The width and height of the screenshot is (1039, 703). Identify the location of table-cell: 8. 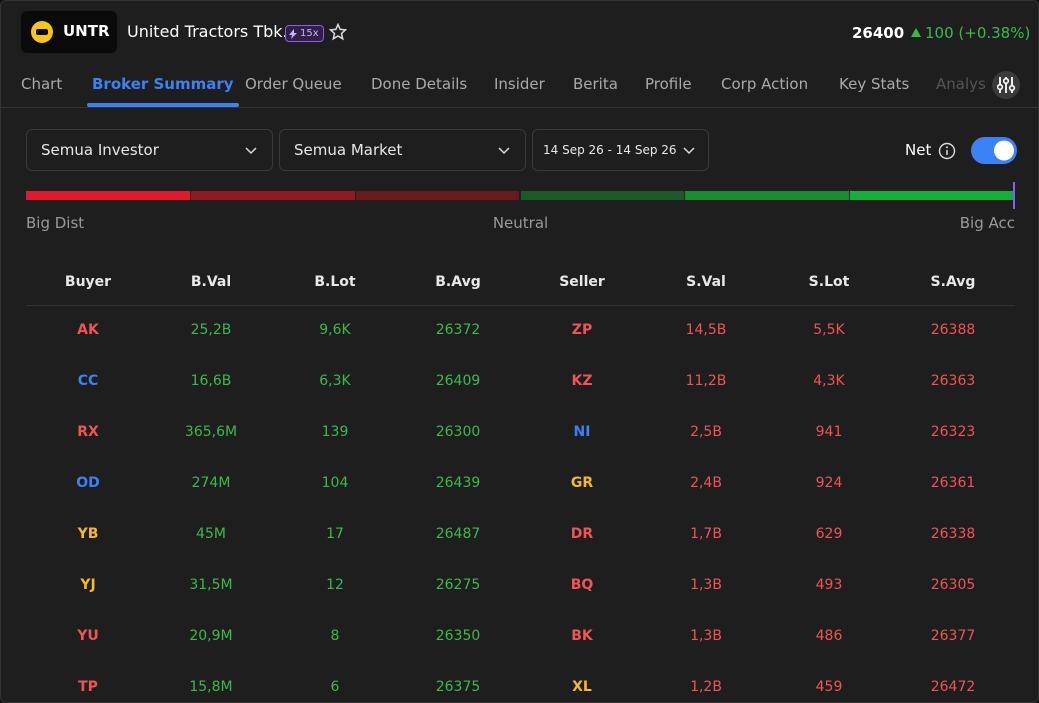
(335, 636).